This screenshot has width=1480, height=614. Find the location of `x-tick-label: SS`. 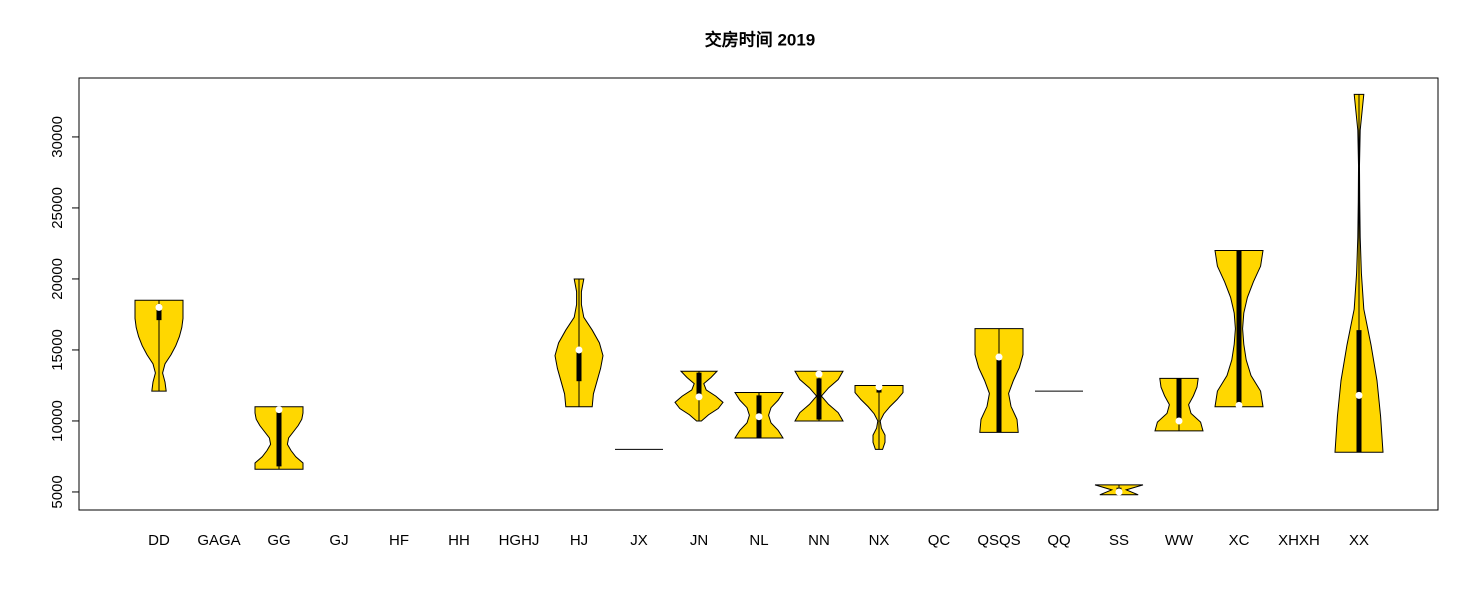

x-tick-label: SS is located at coordinates (1119, 540).